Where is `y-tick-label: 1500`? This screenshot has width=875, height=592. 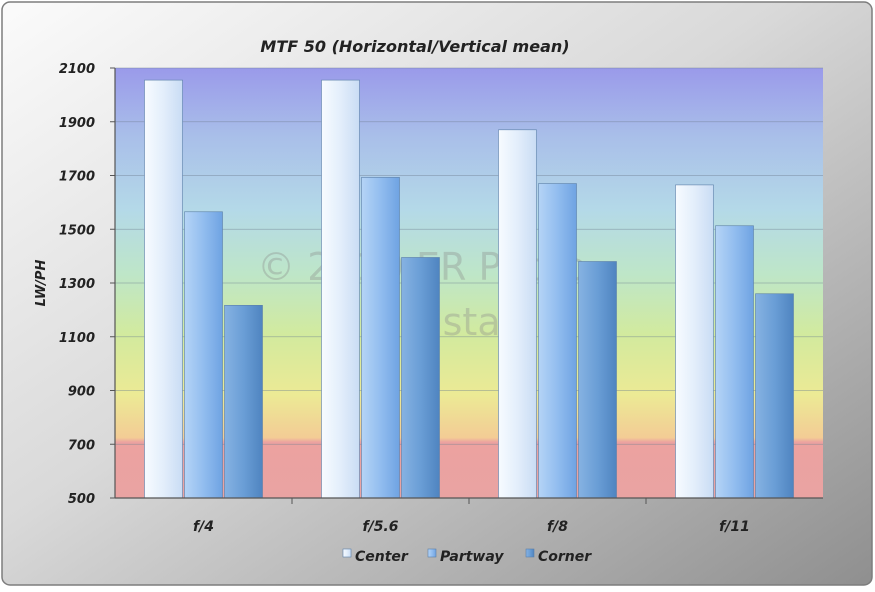 y-tick-label: 1500 is located at coordinates (77, 230).